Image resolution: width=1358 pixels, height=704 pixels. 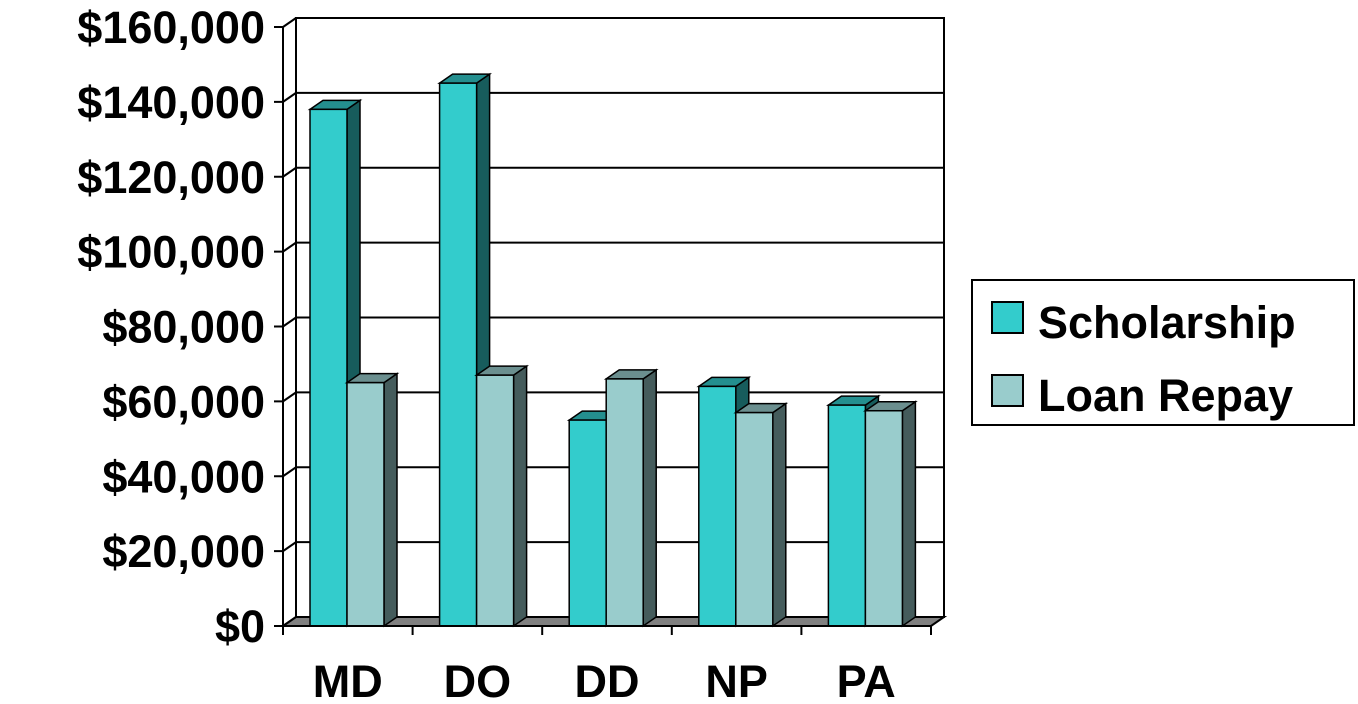 I want to click on x-category-label: DO, so click(x=478, y=680).